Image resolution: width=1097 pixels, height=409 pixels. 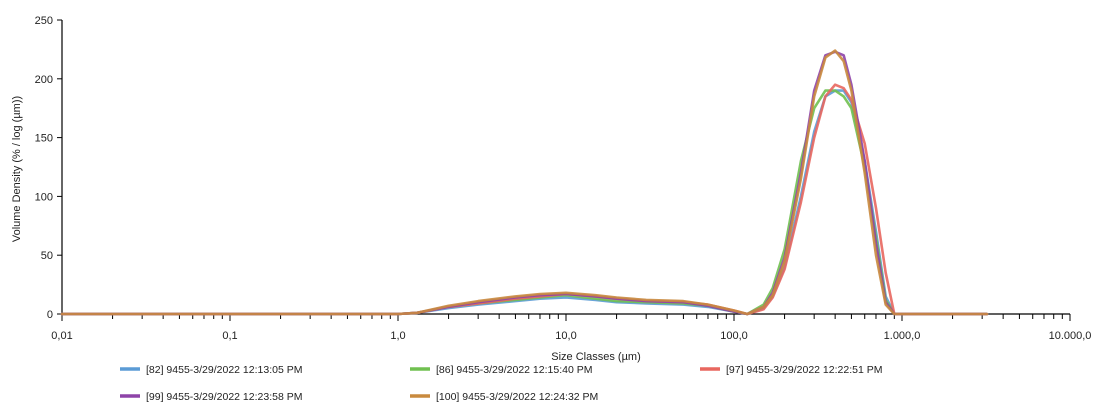 I want to click on x-tick-label: 1.000,0, so click(x=902, y=336).